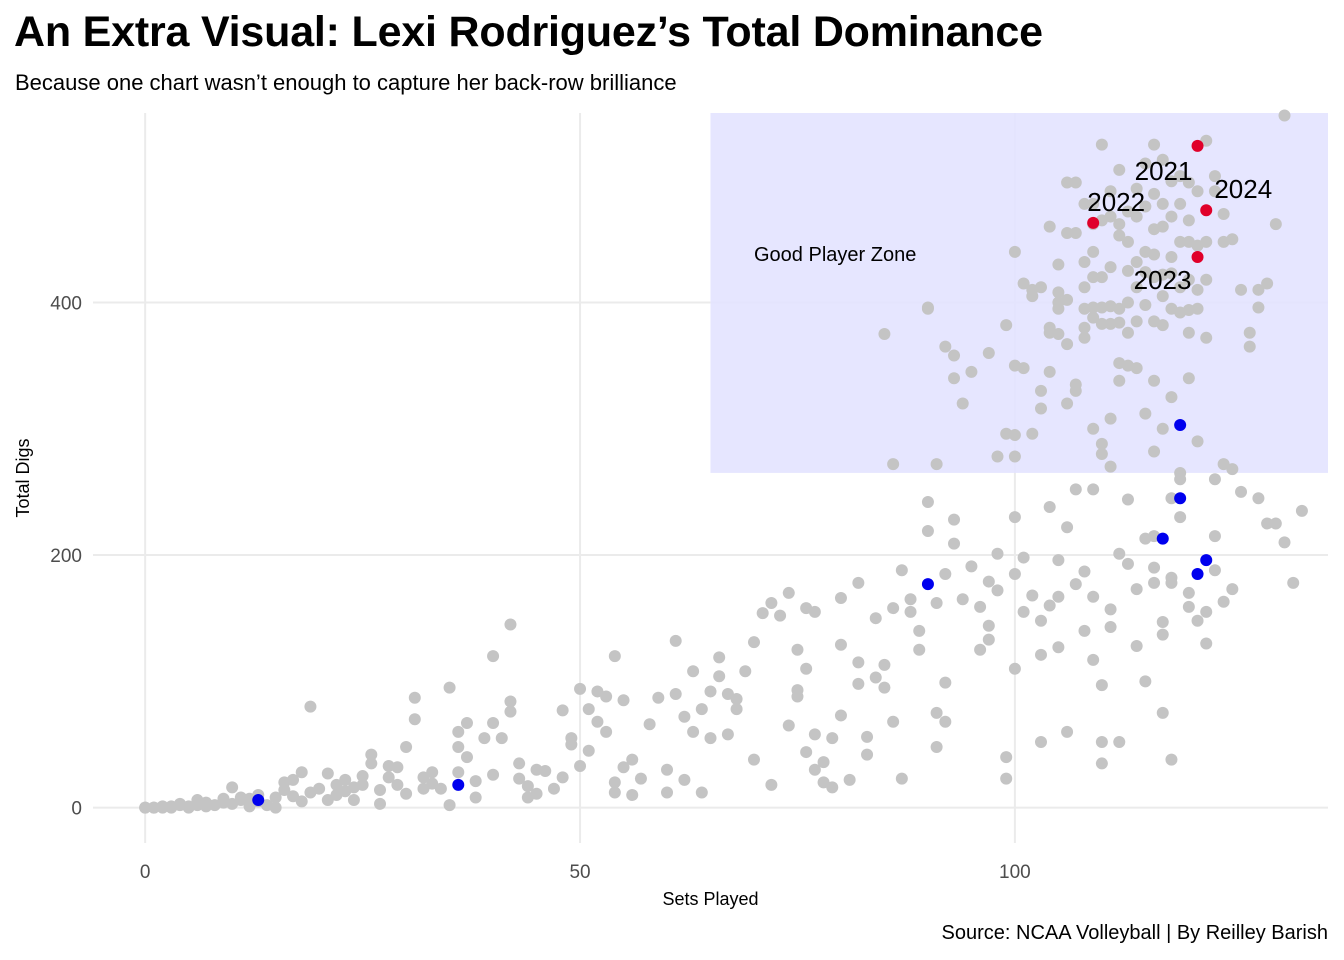  What do you see at coordinates (1163, 280) in the screenshot?
I see `season-label: 2023` at bounding box center [1163, 280].